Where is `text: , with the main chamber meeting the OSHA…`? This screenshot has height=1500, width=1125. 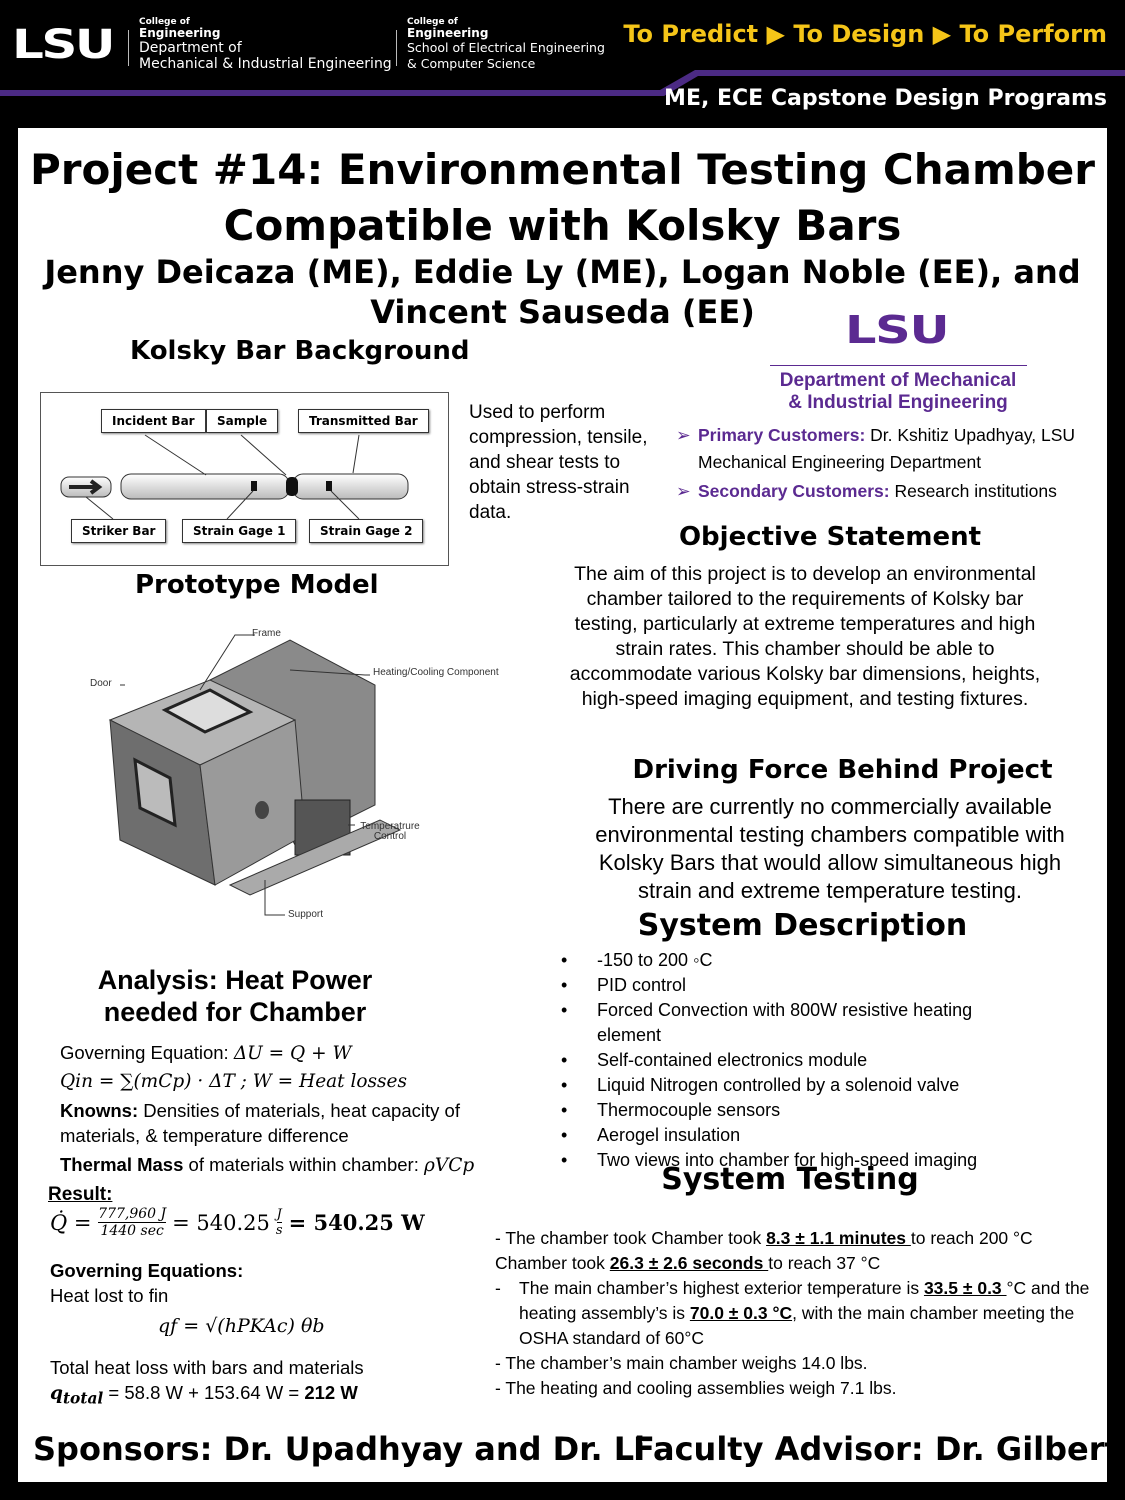
text: , with the main chamber meeting the OSHA… is located at coordinates (797, 1325).